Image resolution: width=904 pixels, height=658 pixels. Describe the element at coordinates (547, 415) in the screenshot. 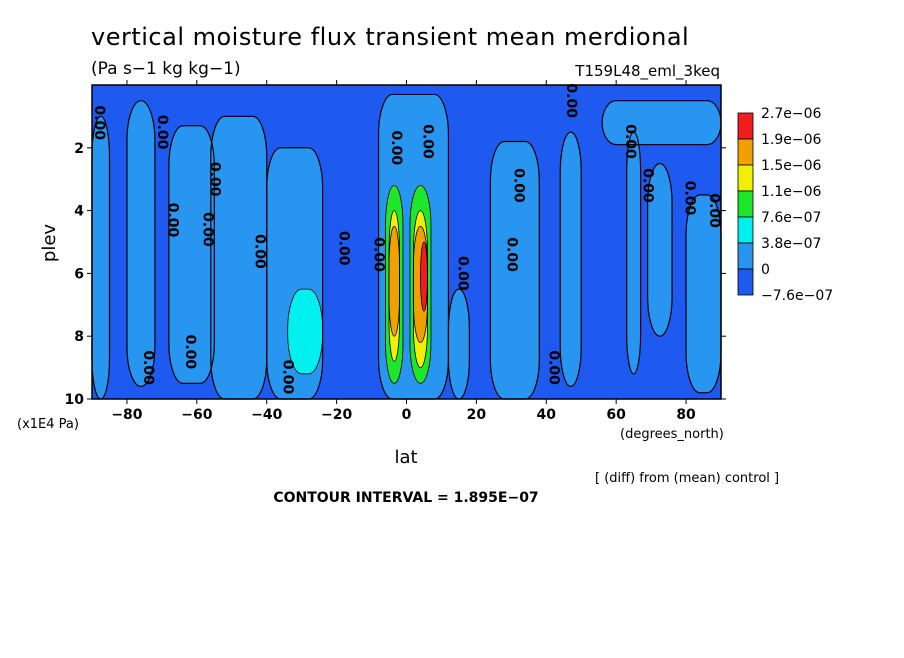

I see `x-tick-label: 40` at that location.